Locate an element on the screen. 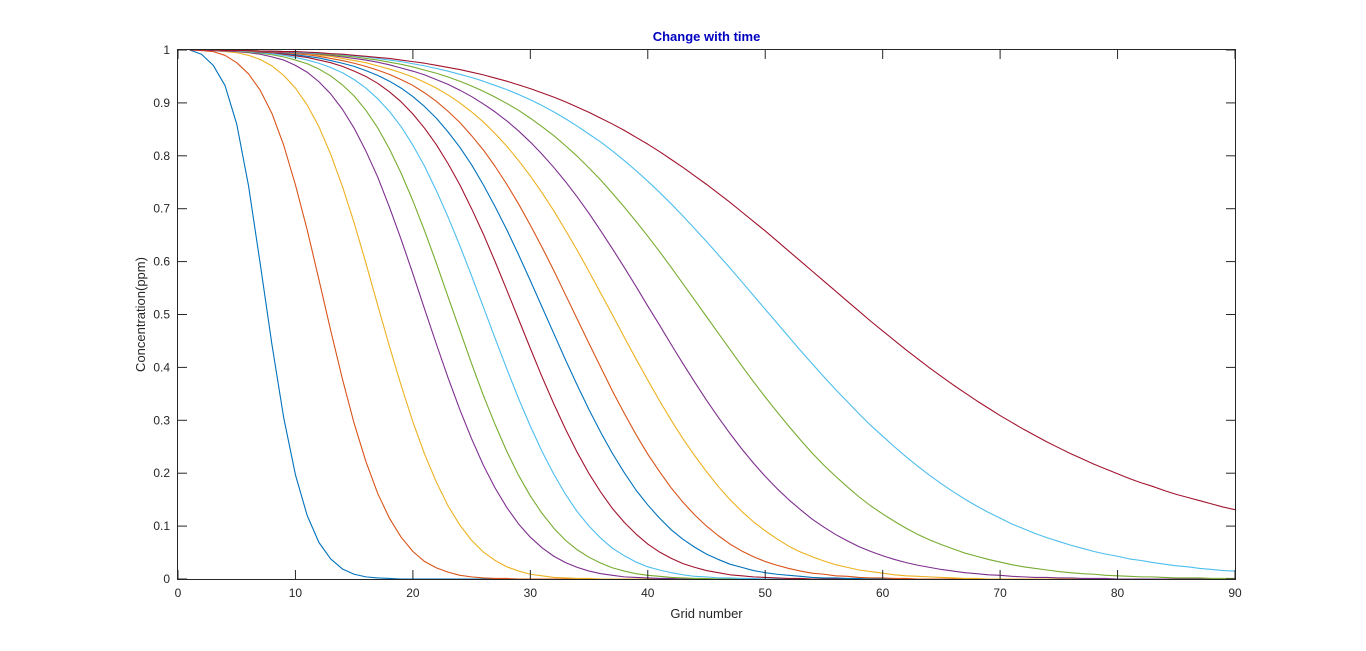  x-tick-label: 30 is located at coordinates (531, 593).